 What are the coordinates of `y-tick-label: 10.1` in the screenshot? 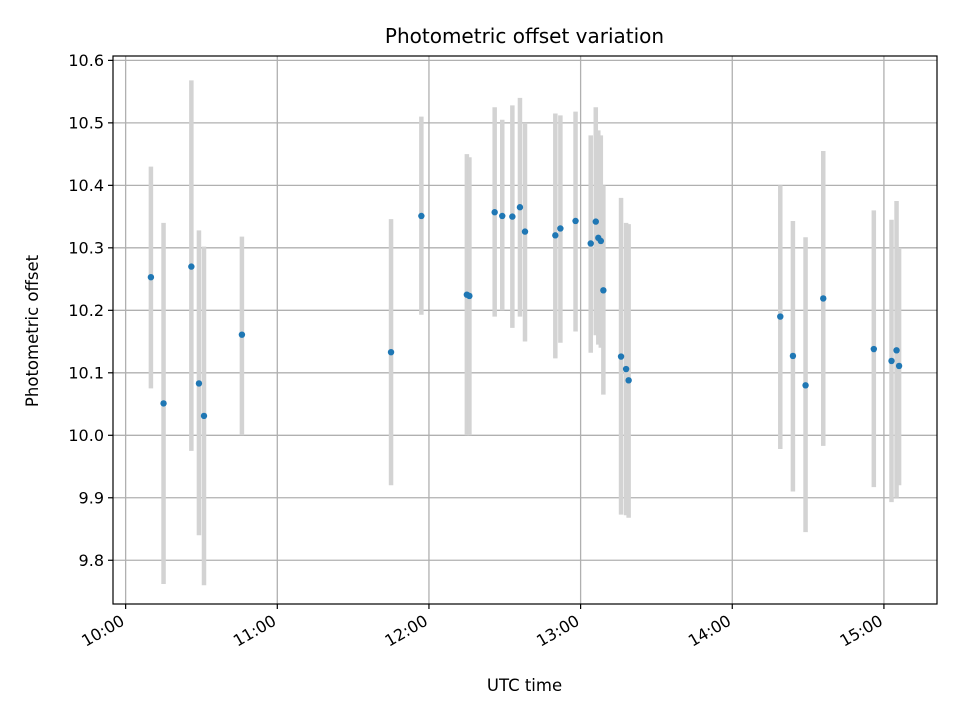 It's located at (86, 372).